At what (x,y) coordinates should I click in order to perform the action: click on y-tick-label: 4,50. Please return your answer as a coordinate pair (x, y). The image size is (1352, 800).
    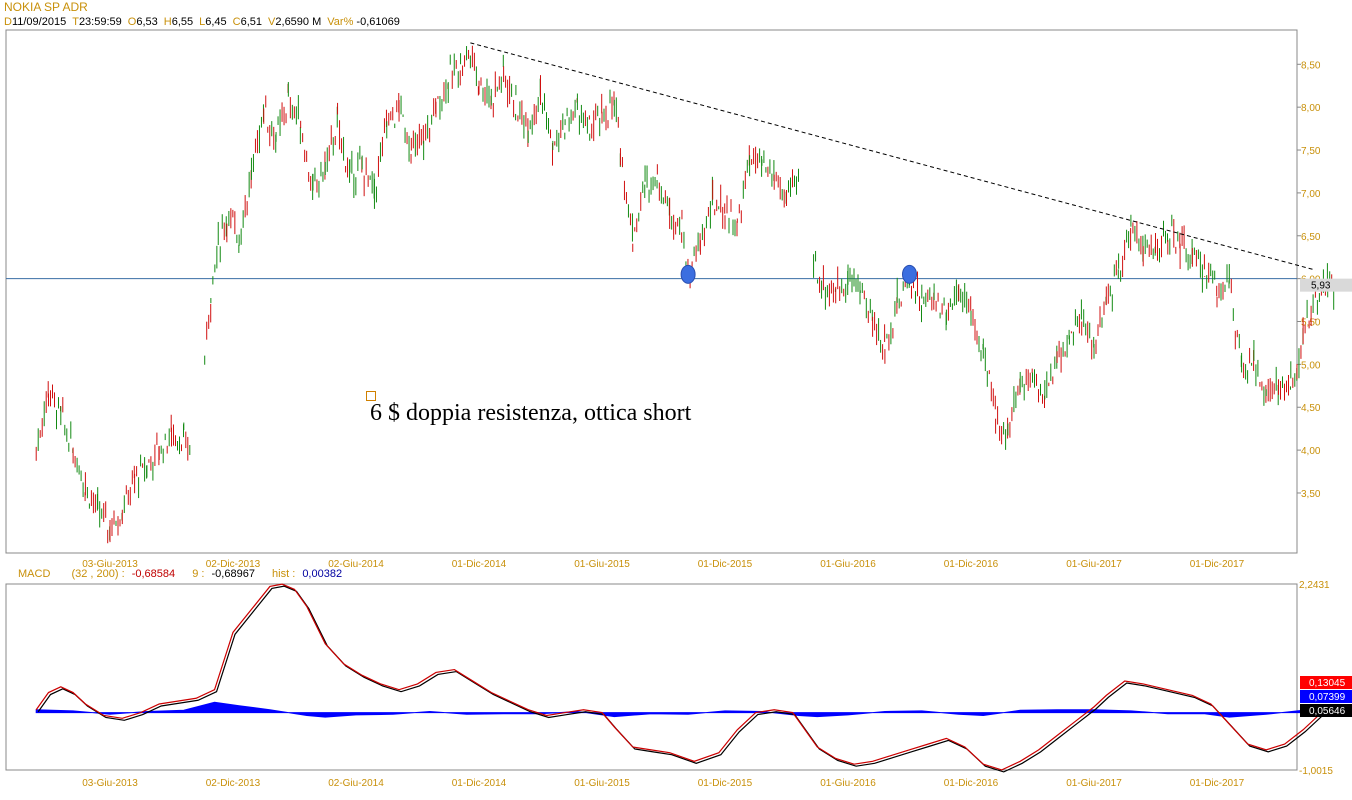
    Looking at the image, I should click on (1311, 408).